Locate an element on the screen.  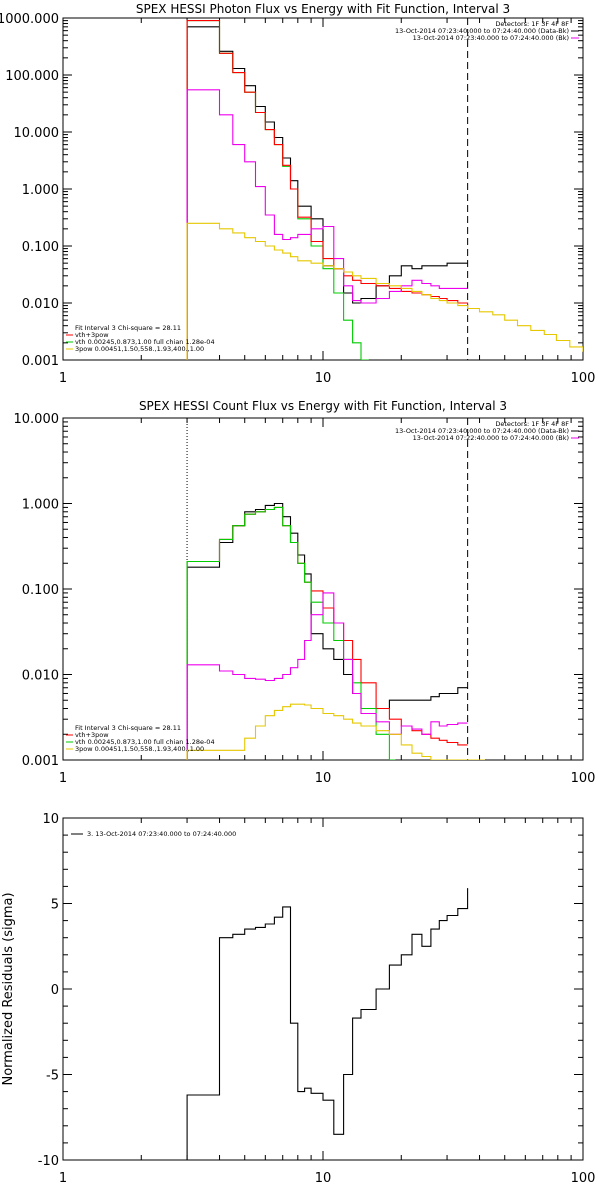
y-tick-label: 10 is located at coordinates (50, 819).